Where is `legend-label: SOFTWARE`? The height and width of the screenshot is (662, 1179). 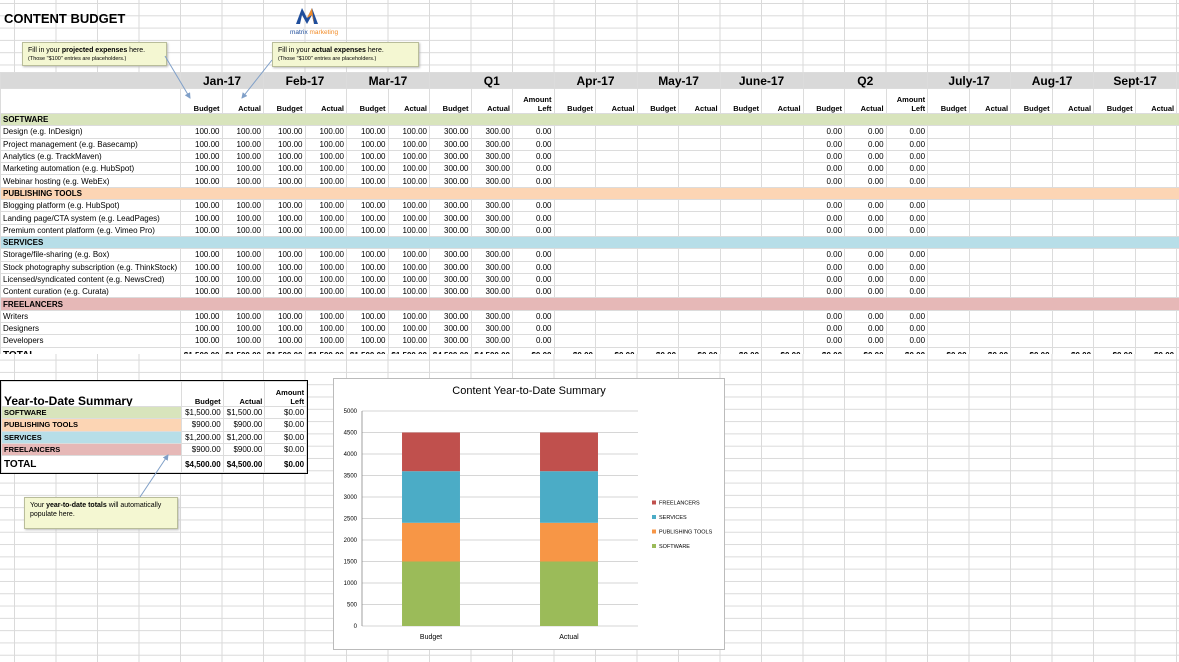
legend-label: SOFTWARE is located at coordinates (674, 547).